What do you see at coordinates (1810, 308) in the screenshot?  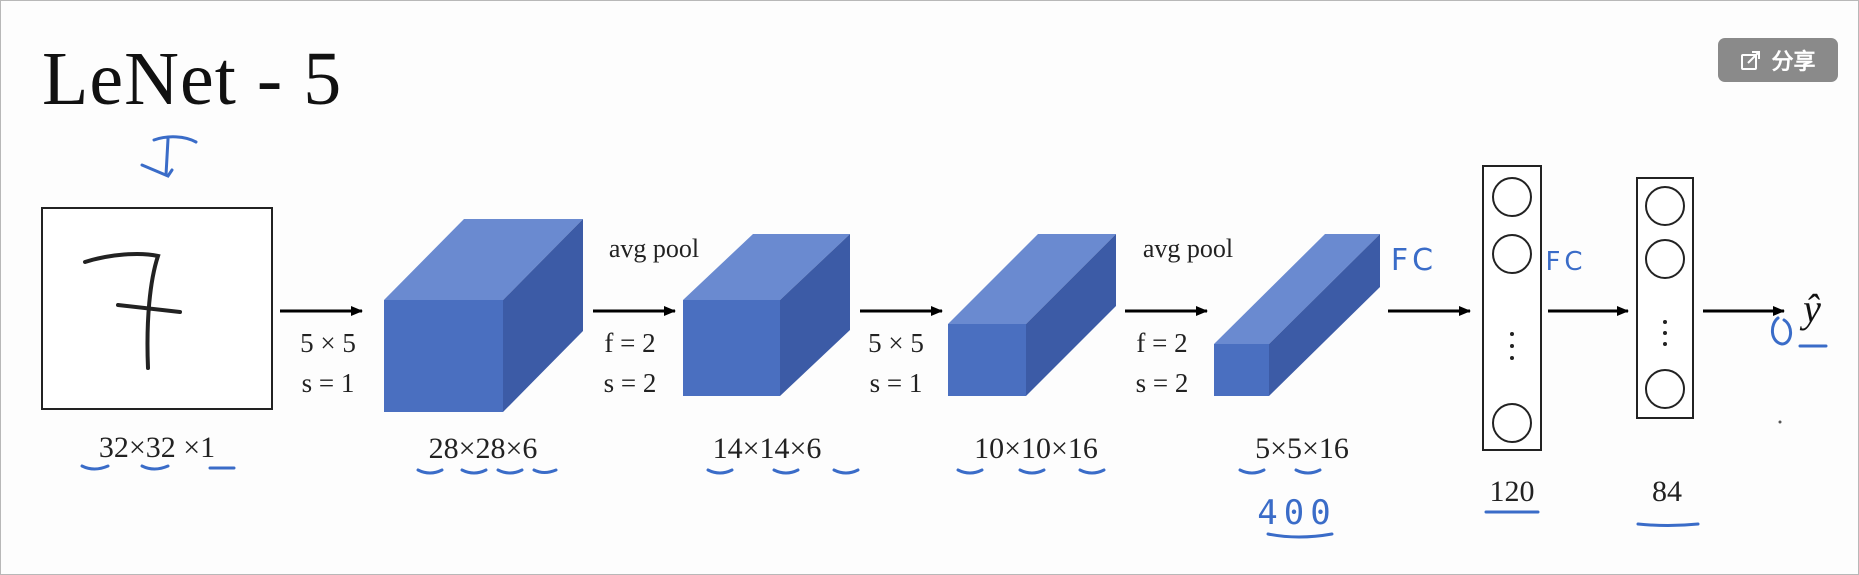 I see `output-label: ŷ` at bounding box center [1810, 308].